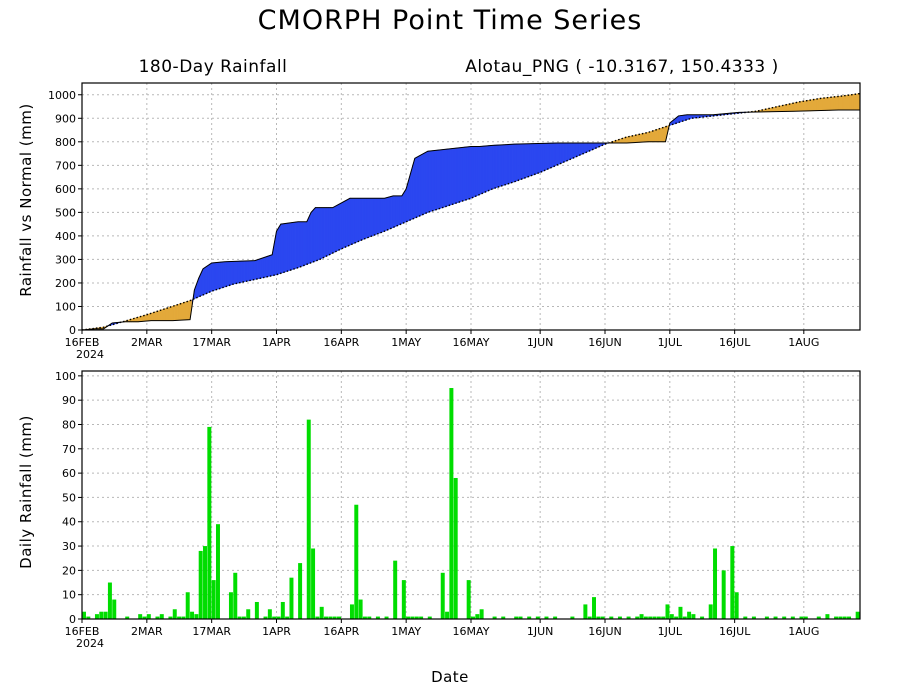 This screenshot has width=900, height=700. What do you see at coordinates (82, 631) in the screenshot?
I see `daily-x-tick-label: 16FEB` at bounding box center [82, 631].